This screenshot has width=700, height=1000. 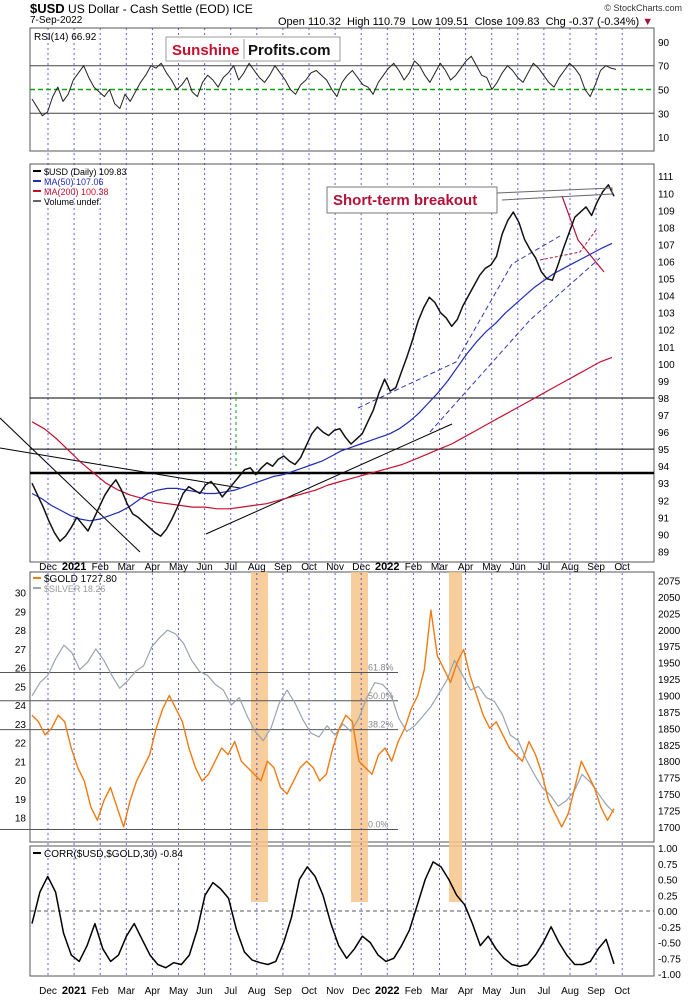 I want to click on low-value: 109.51, so click(x=451, y=22).